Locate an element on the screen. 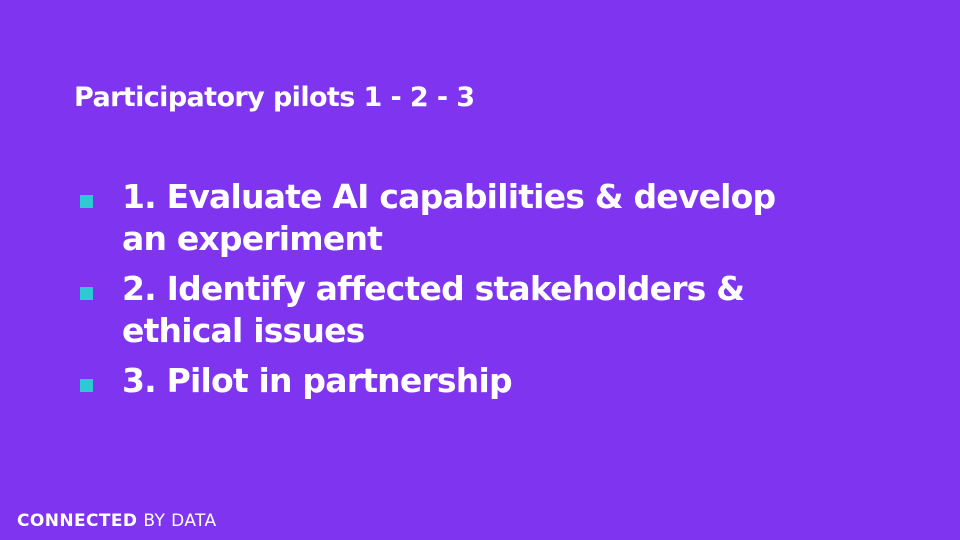 The image size is (960, 540). slide-title: Participatory pilots 1 - 2 - 3 is located at coordinates (274, 97).